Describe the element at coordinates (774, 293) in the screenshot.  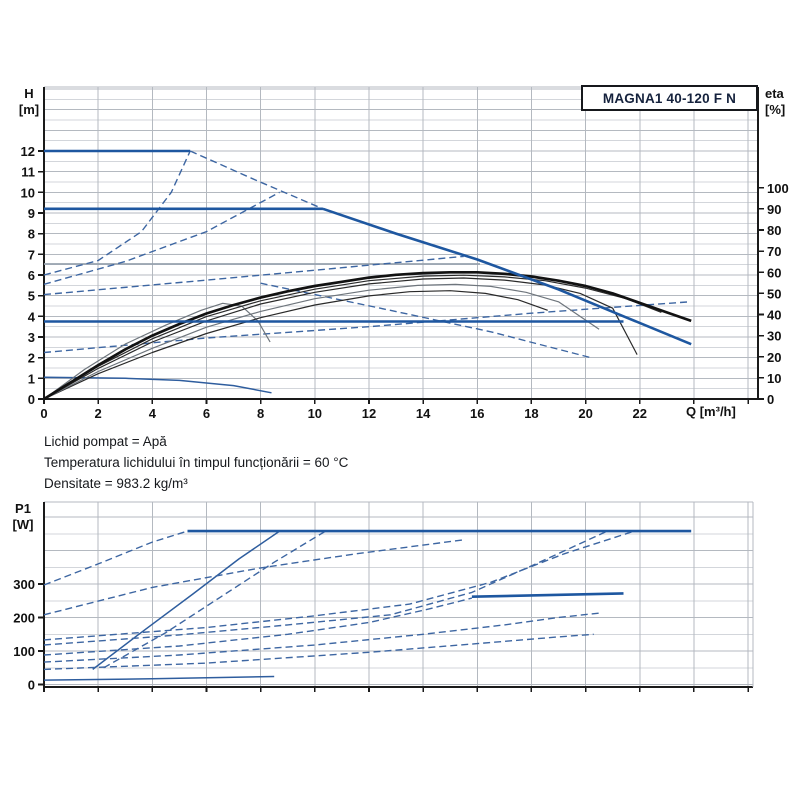
I see `eta-tick-label: 50` at that location.